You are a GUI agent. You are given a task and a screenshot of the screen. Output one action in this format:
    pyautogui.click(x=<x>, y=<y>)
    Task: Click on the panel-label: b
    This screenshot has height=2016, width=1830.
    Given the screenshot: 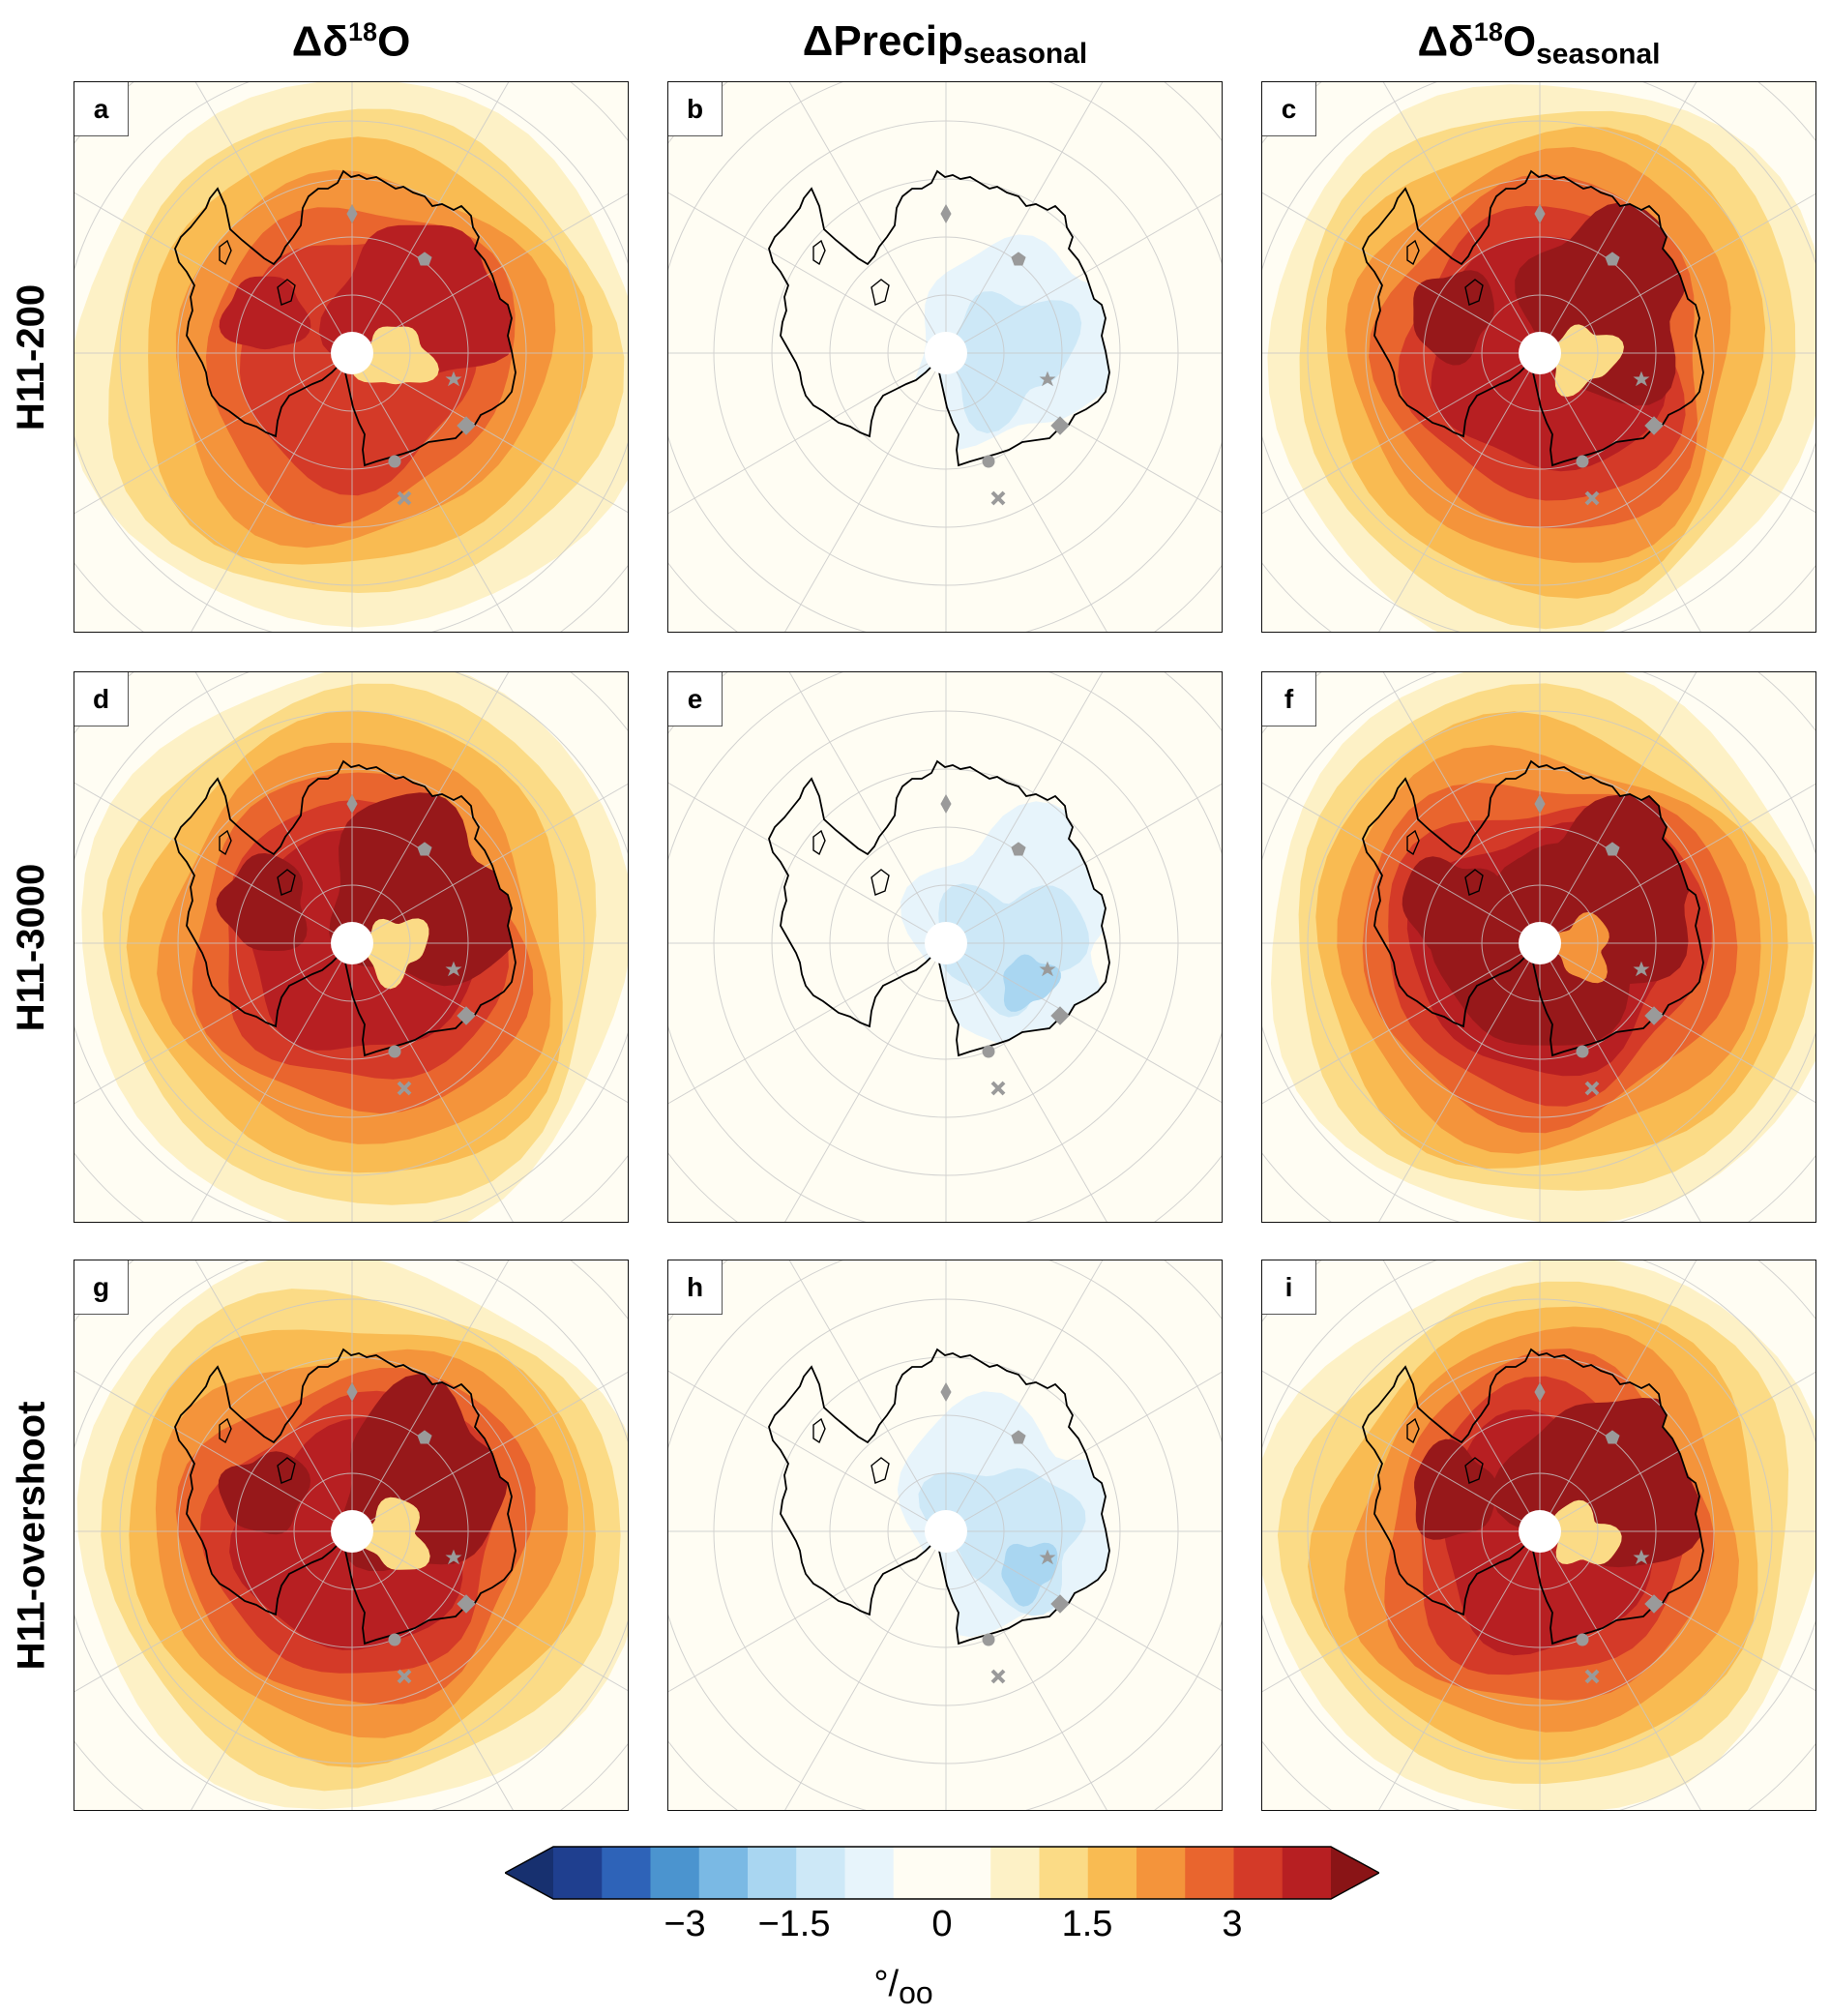 What is the action you would take?
    pyautogui.click(x=695, y=109)
    